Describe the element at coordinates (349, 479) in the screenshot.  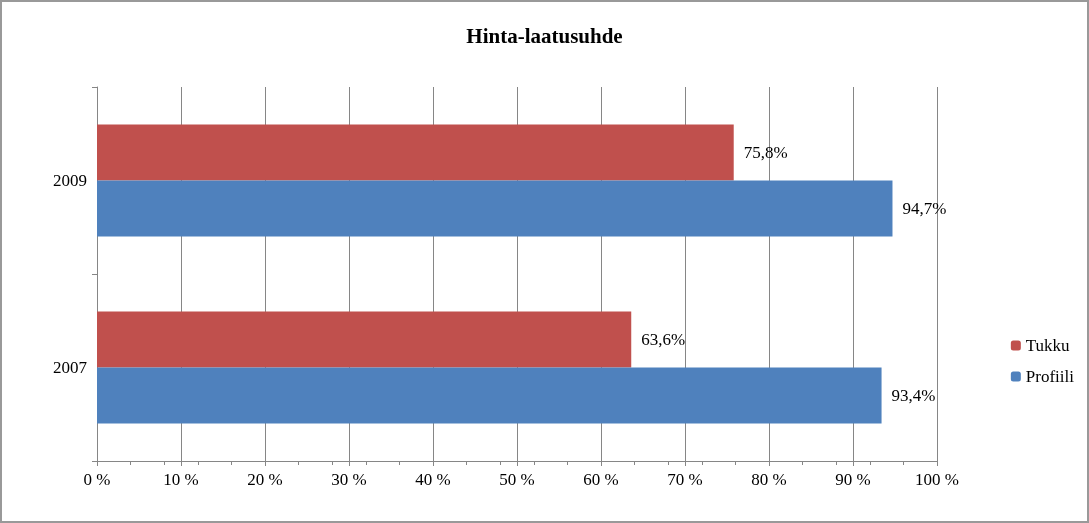
I see `x-tick-label: 30 %` at that location.